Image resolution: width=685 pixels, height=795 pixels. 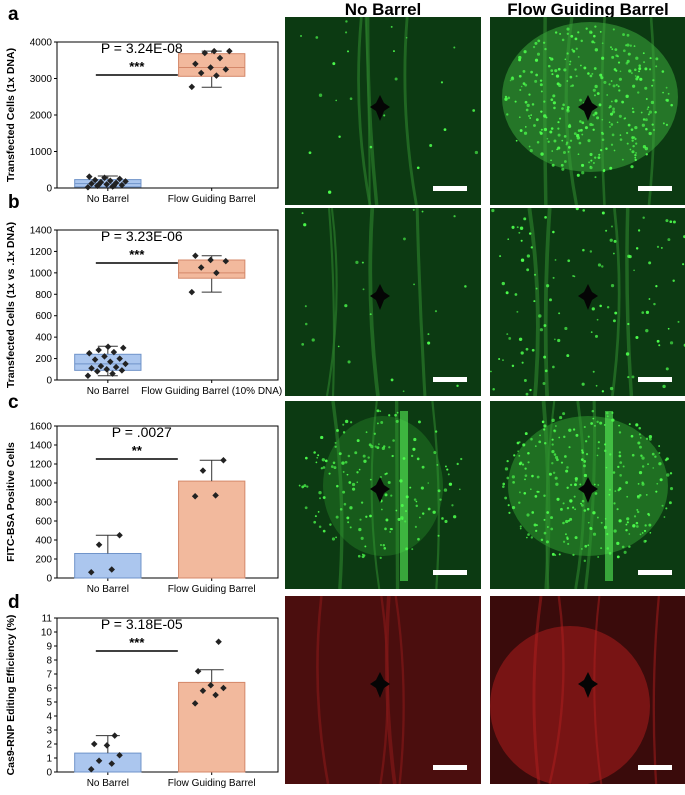 I want to click on y-tick-label: 1200, so click(x=41, y=465).